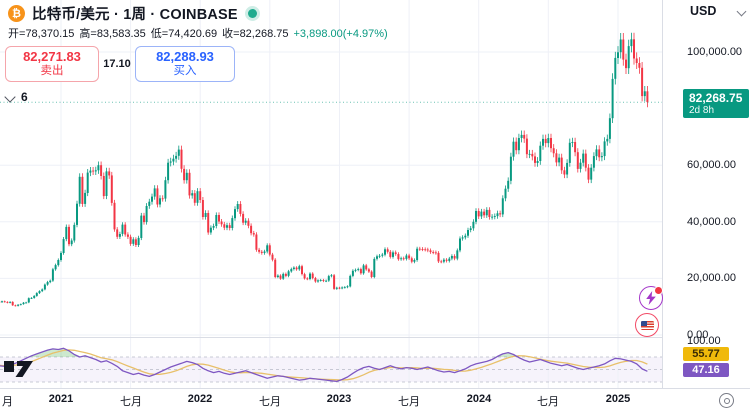  I want to click on time-axis-label: 月, so click(7, 402).